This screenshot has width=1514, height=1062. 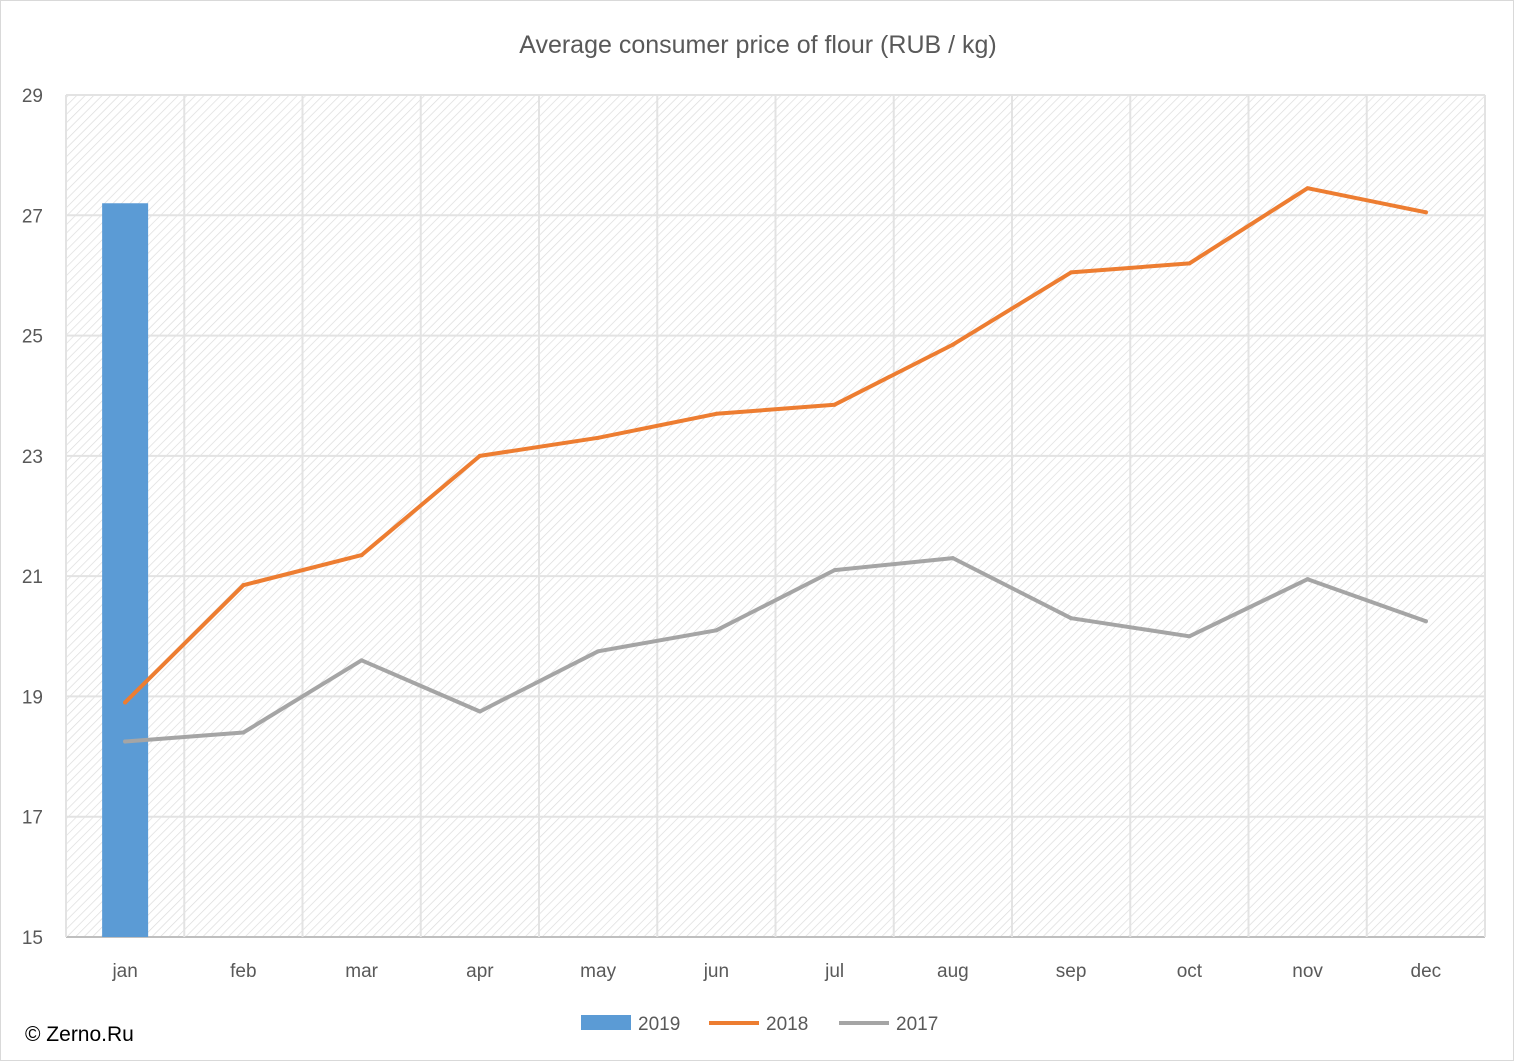 What do you see at coordinates (32, 818) in the screenshot?
I see `y-tick-label: 17` at bounding box center [32, 818].